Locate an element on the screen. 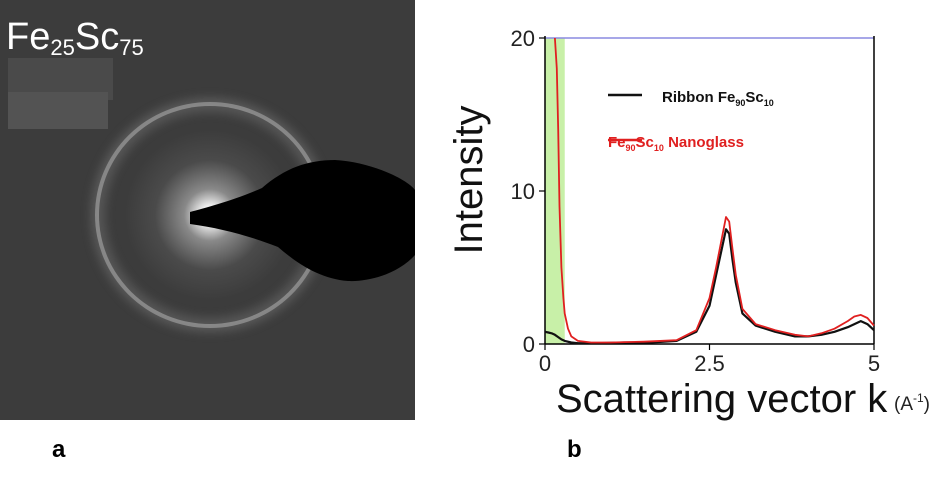  y-axis-title: Intensity is located at coordinates (469, 180).